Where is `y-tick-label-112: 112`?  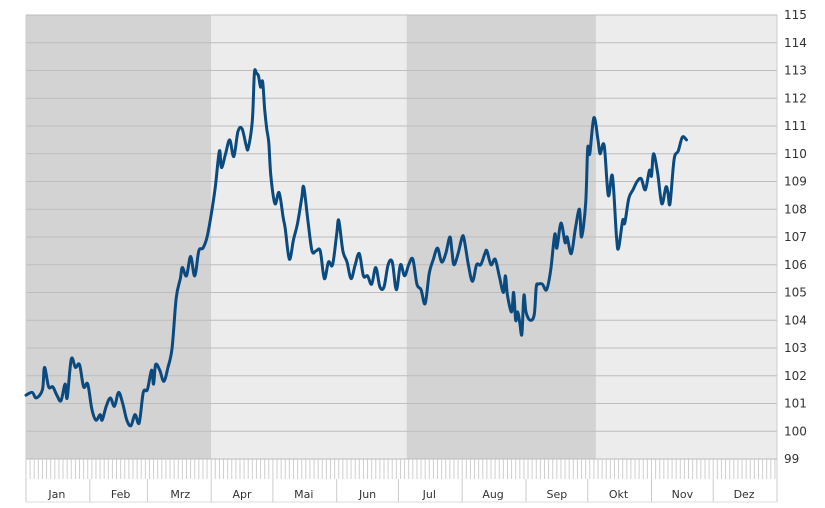 y-tick-label-112: 112 is located at coordinates (795, 98).